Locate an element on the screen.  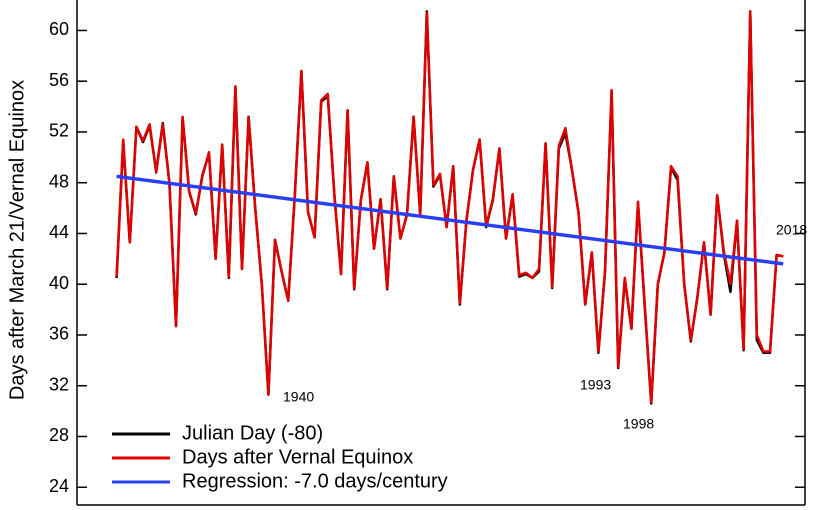
legend-label: Days after Vernal Equinox is located at coordinates (297, 457).